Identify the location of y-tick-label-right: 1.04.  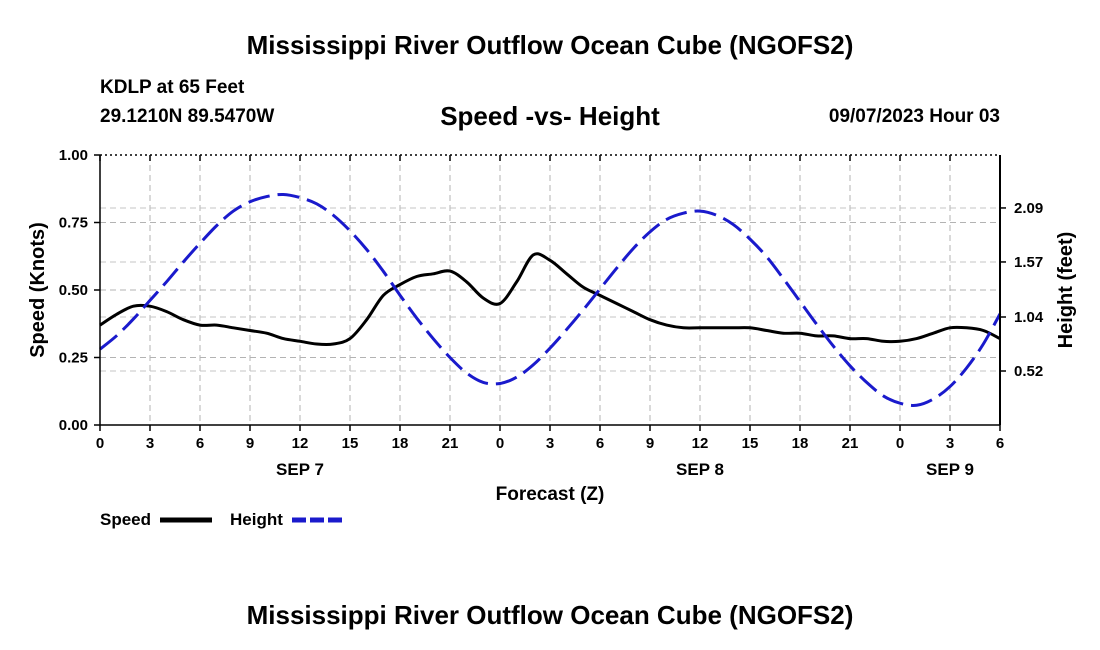
(1029, 317).